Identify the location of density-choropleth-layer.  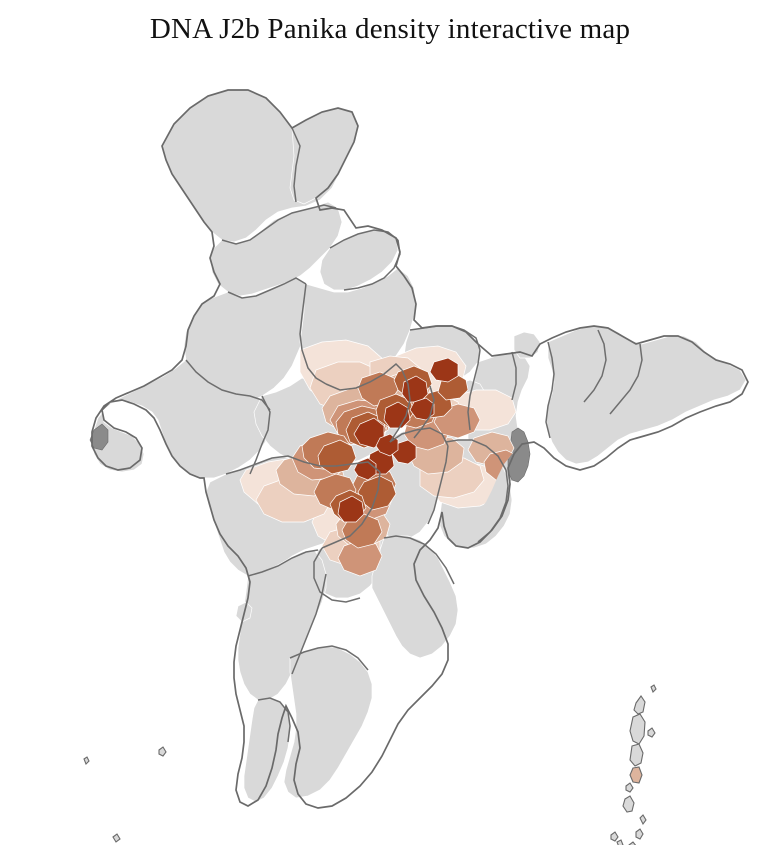
(380, 458).